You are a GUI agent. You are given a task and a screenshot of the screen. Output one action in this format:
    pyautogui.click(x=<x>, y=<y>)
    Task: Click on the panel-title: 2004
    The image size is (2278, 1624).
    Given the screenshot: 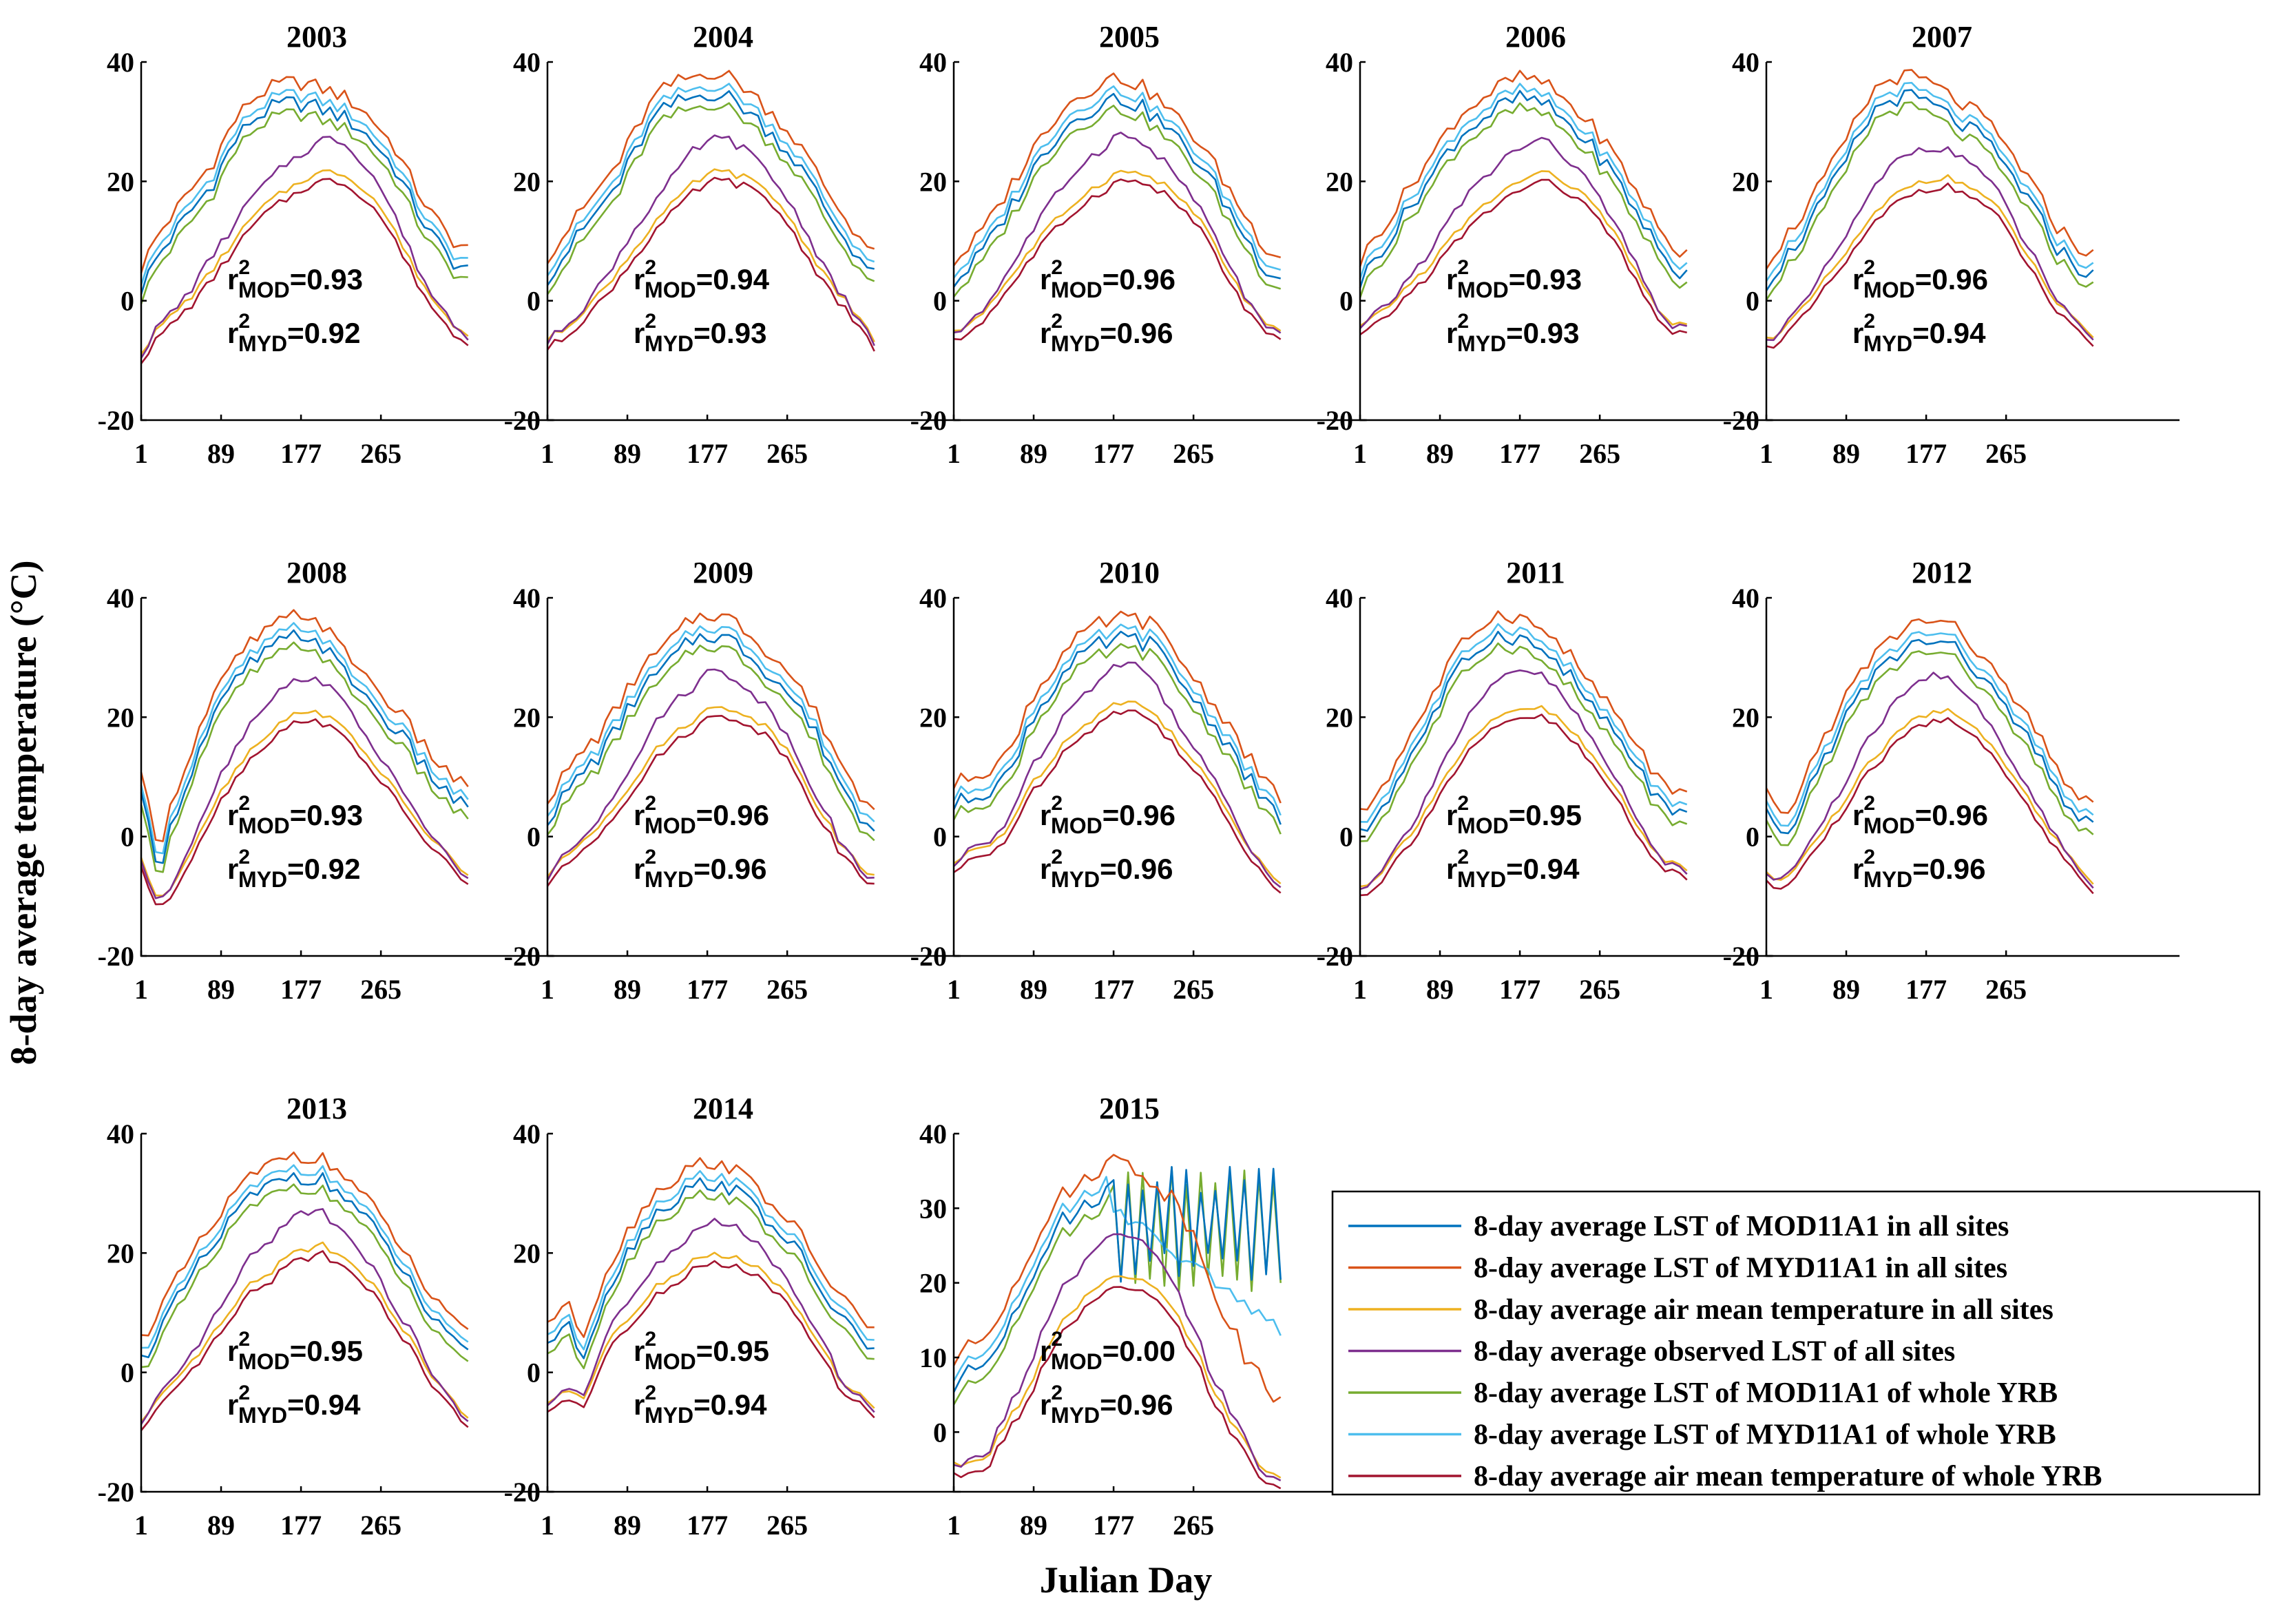 What is the action you would take?
    pyautogui.click(x=723, y=37)
    